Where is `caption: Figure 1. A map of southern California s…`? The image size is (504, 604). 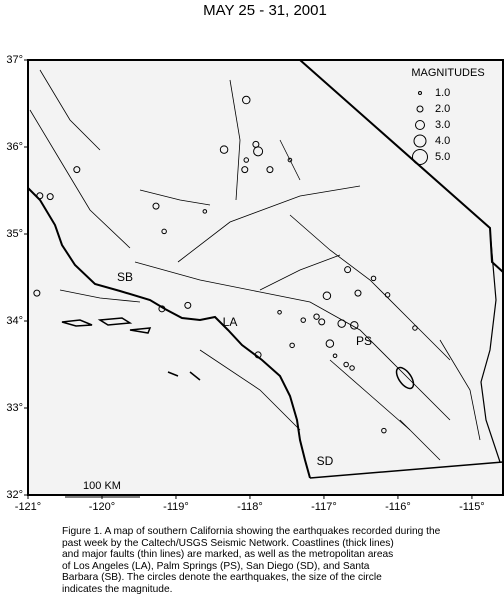 caption: Figure 1. A map of southern California s… is located at coordinates (282, 561).